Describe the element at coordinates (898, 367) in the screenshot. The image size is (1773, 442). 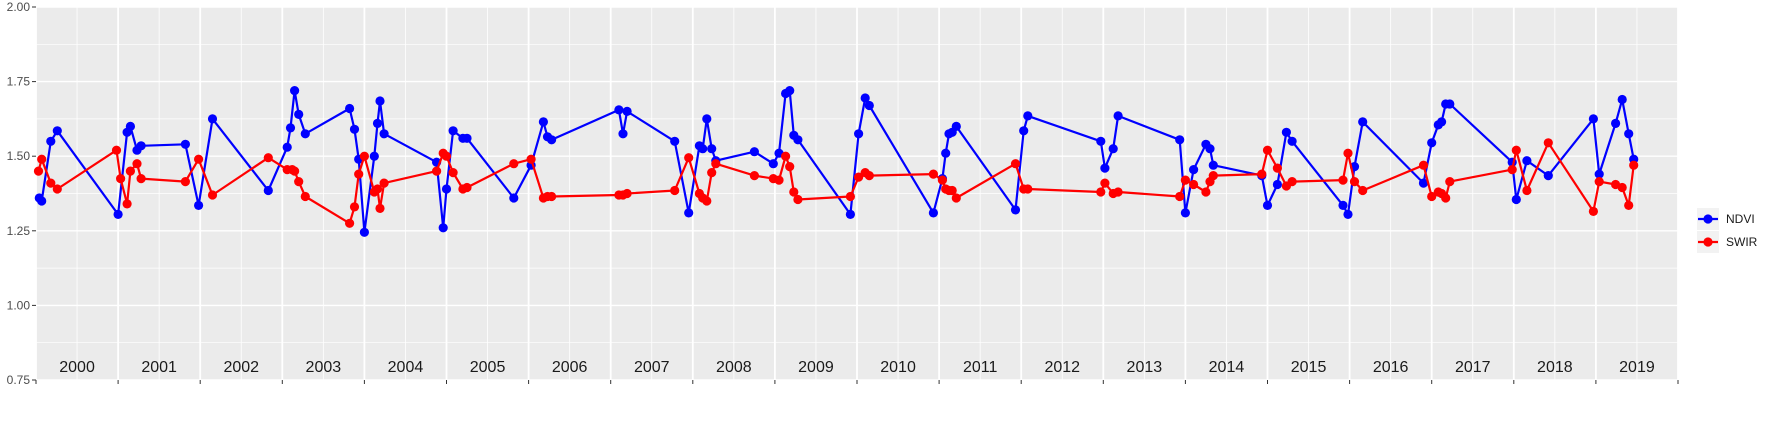
I see `year-label: 2010` at that location.